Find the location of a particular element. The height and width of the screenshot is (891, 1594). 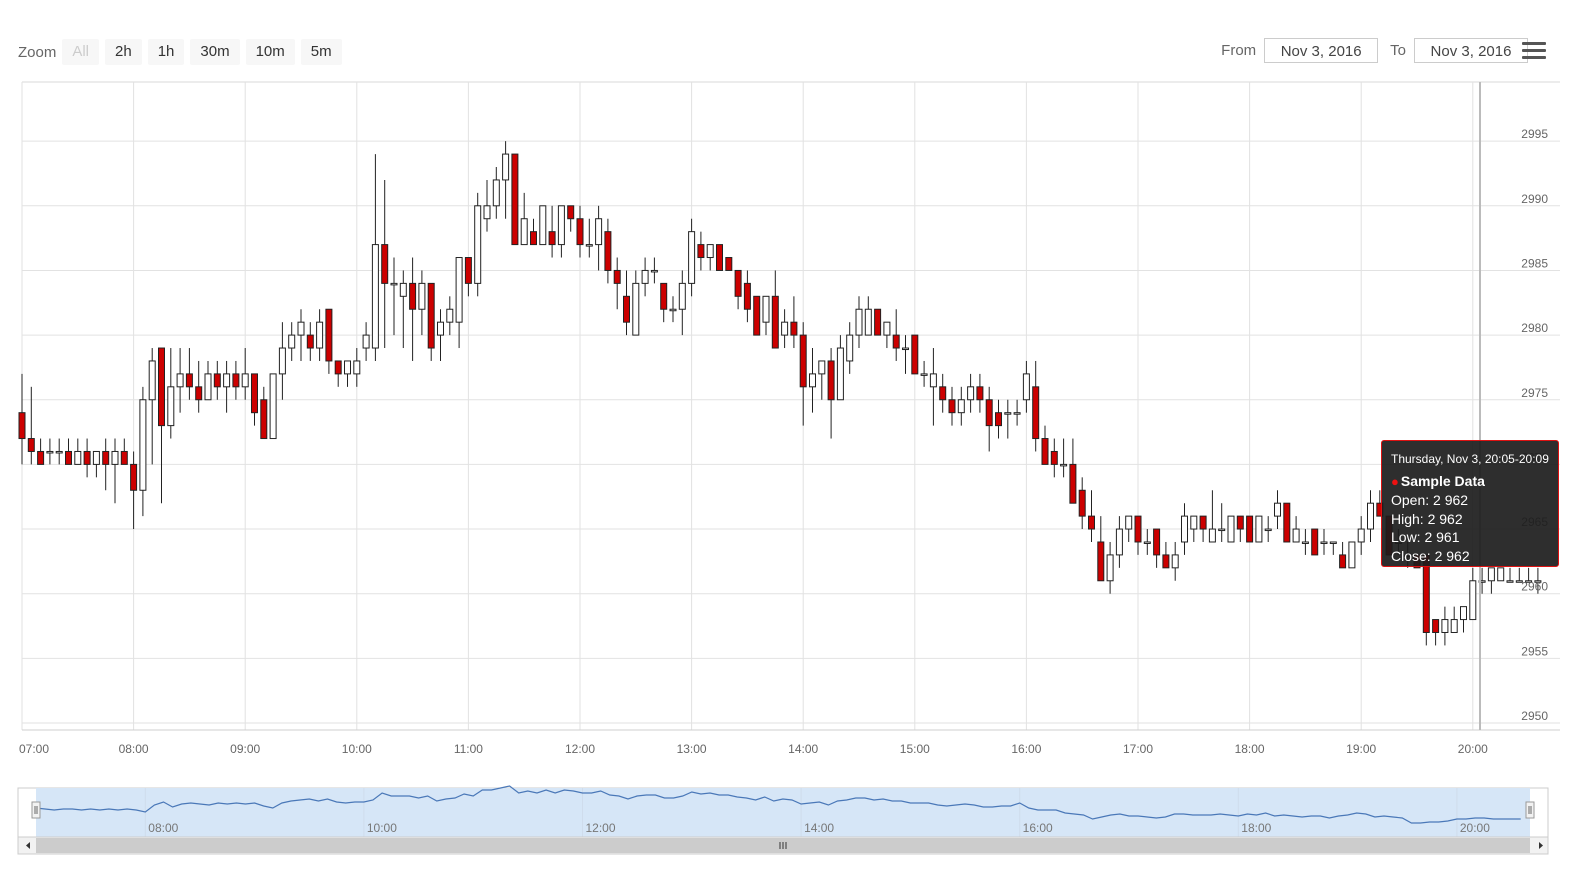

zoom-all-button: All is located at coordinates (81, 52).